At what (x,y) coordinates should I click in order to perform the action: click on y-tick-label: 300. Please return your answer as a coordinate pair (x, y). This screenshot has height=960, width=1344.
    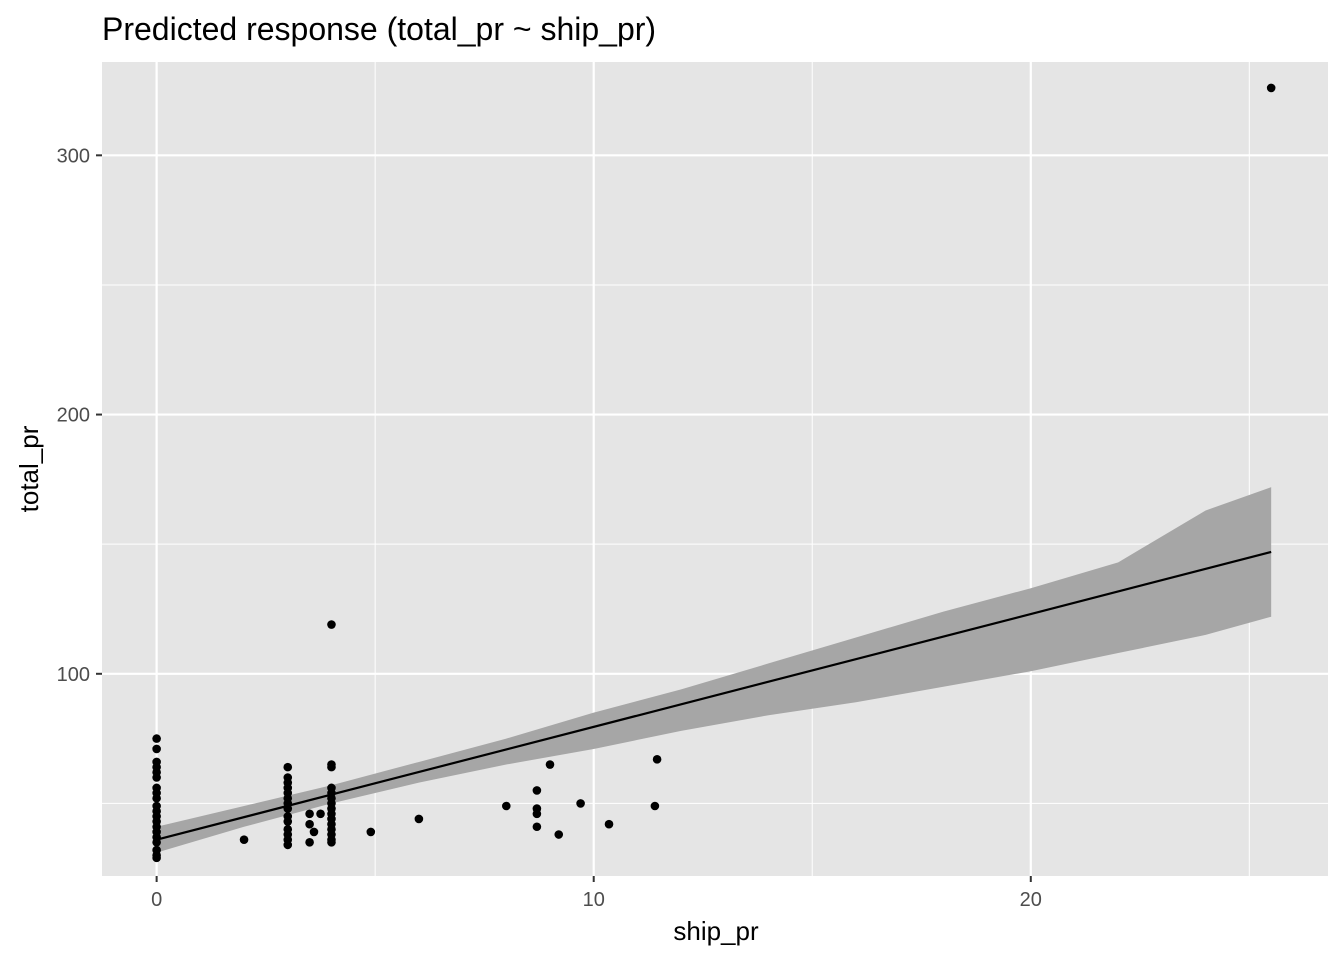
    Looking at the image, I should click on (73, 156).